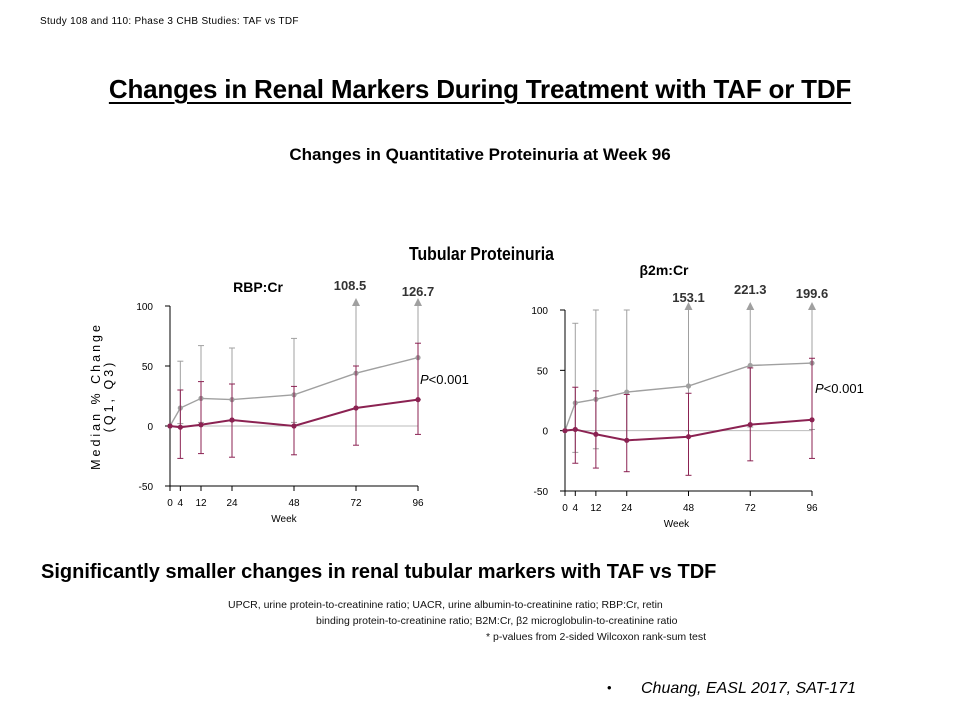  What do you see at coordinates (812, 293) in the screenshot?
I see `offscale-value-label: 199.6` at bounding box center [812, 293].